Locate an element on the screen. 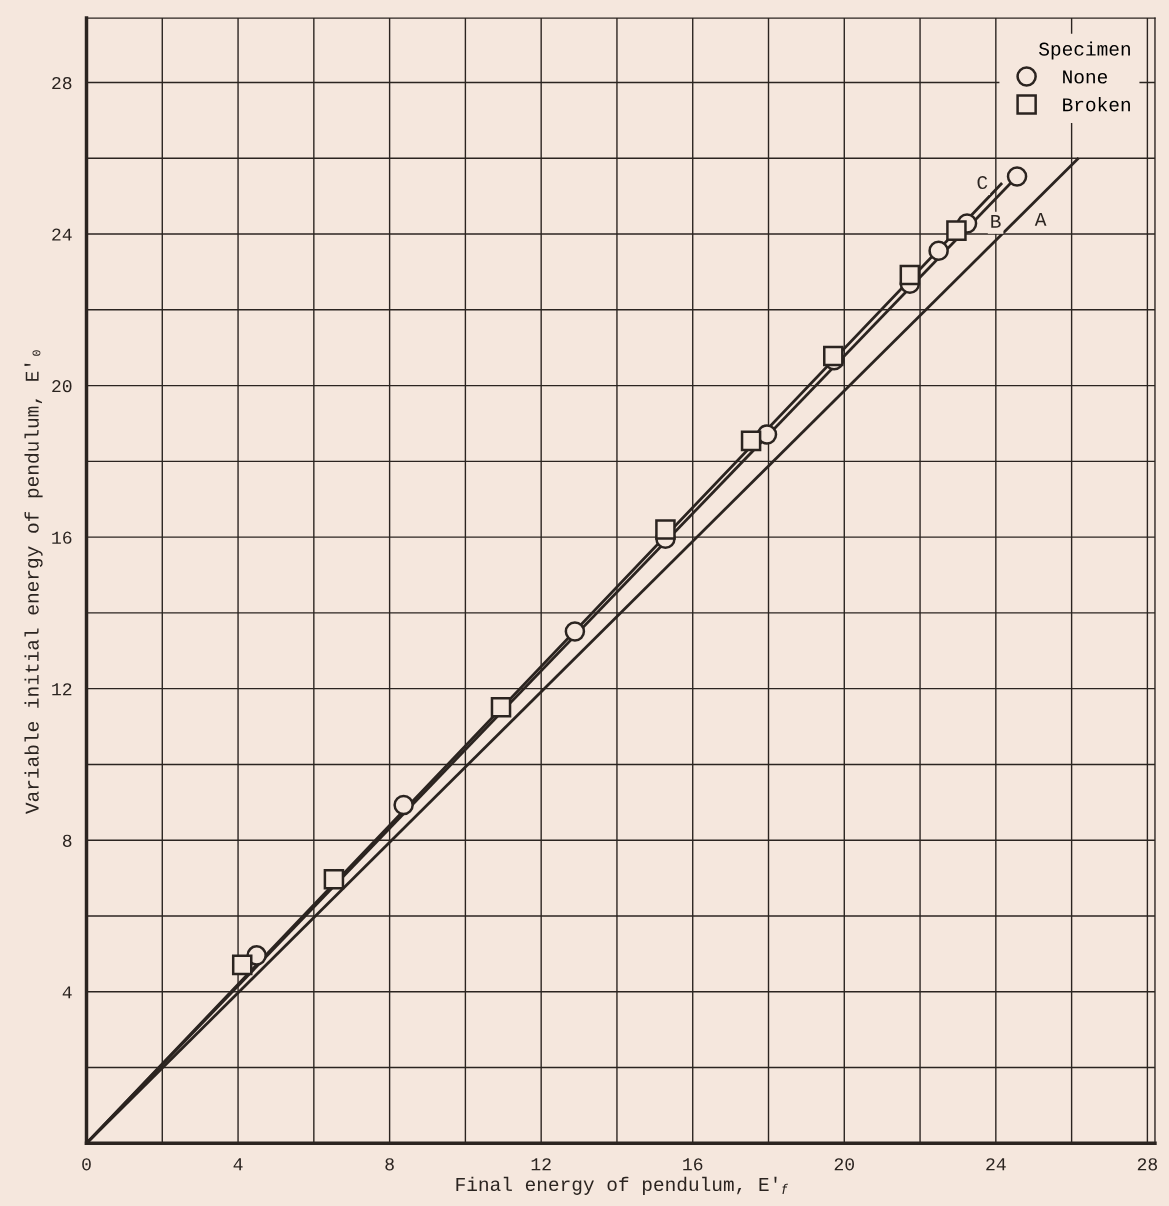 The width and height of the screenshot is (1169, 1206). x-tick-label: 28 is located at coordinates (1147, 1164).